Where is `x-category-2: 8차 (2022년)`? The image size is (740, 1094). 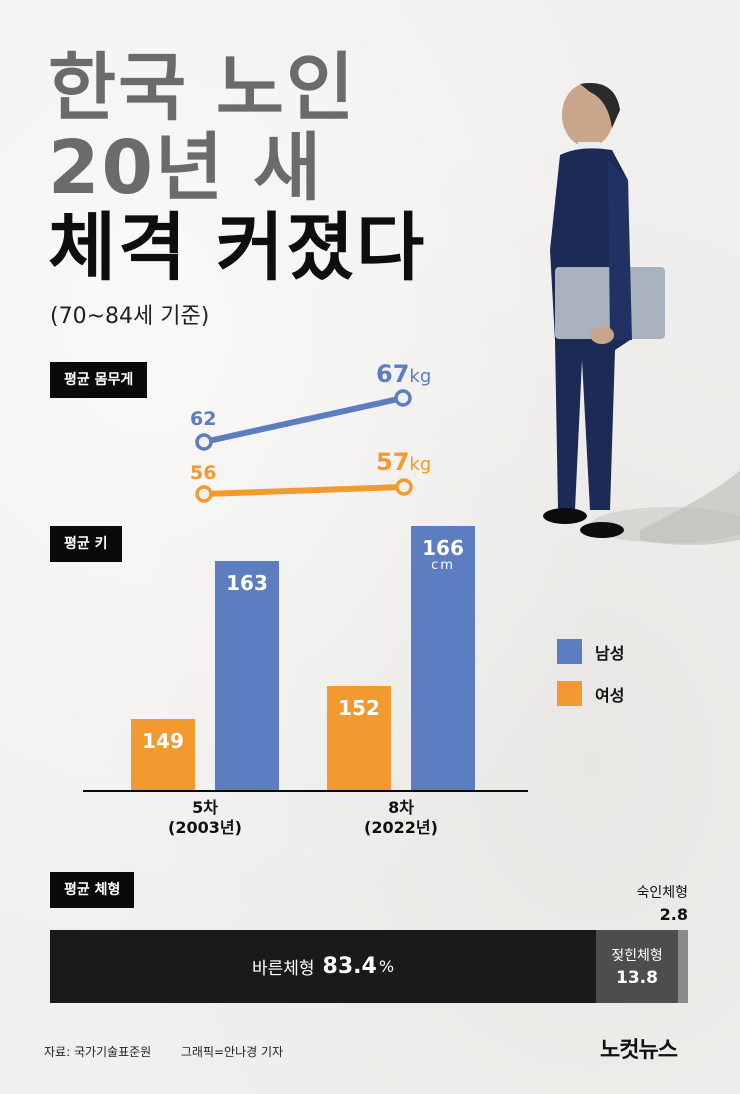 x-category-2: 8차 (2022년) is located at coordinates (401, 817).